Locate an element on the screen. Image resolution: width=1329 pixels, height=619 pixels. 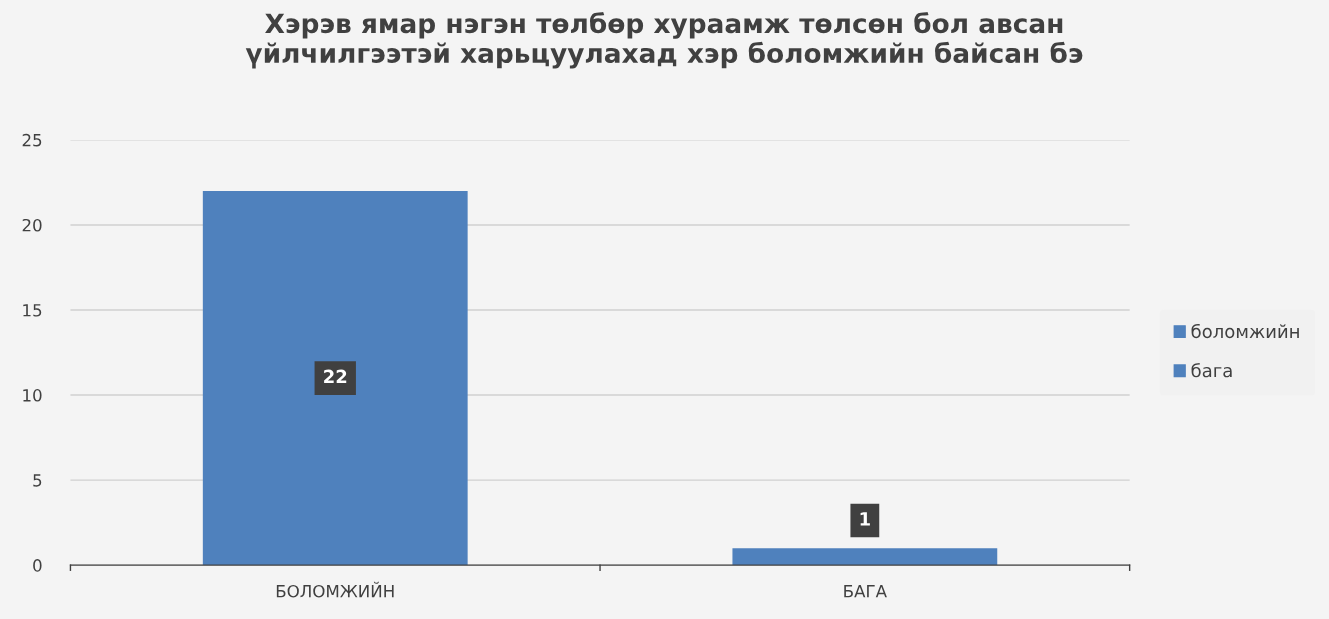
legend-label: боломжийн is located at coordinates (1245, 331).